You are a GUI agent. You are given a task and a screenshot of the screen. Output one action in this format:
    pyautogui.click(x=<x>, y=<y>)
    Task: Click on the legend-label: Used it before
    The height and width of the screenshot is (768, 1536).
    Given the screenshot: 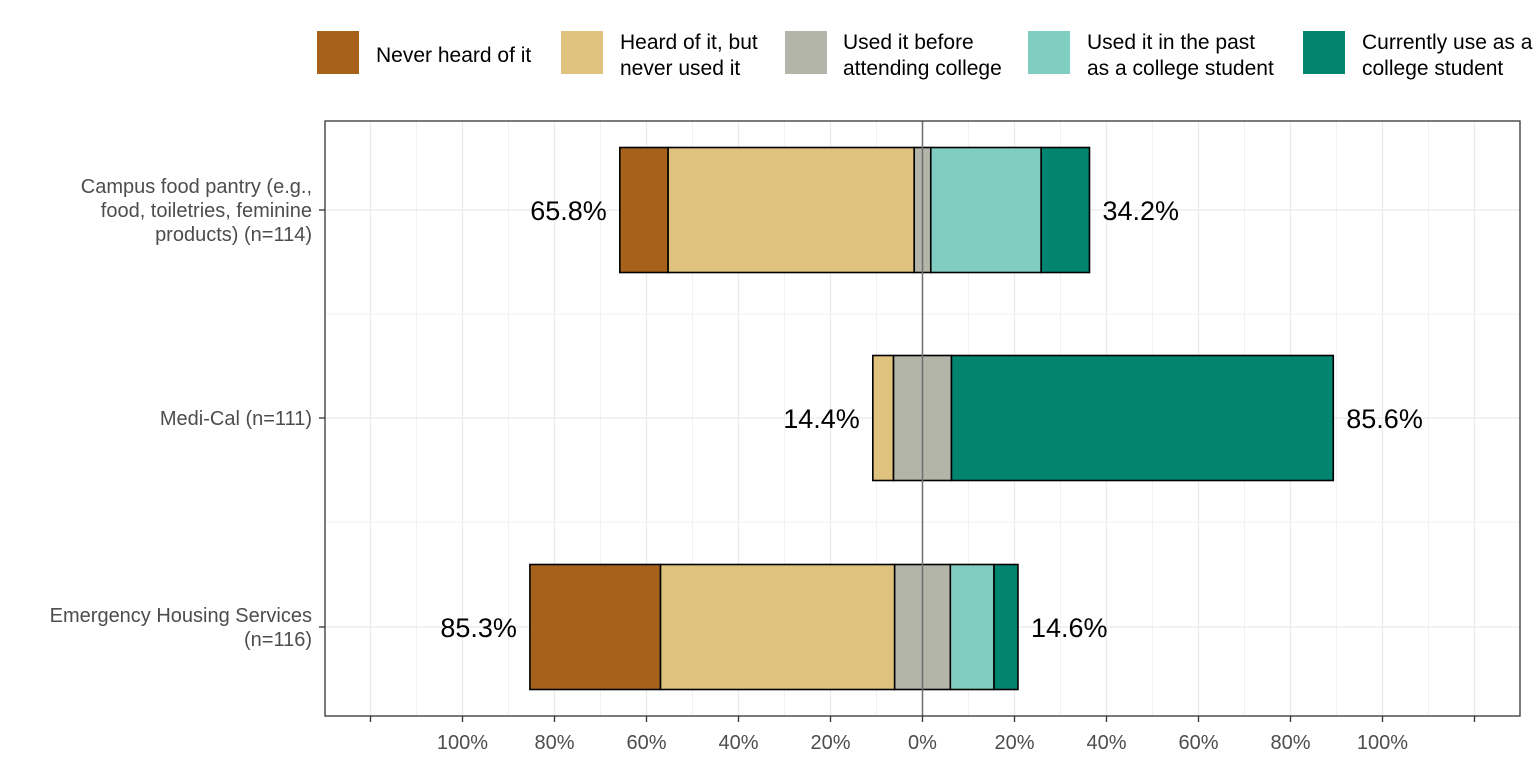 What is the action you would take?
    pyautogui.click(x=908, y=42)
    